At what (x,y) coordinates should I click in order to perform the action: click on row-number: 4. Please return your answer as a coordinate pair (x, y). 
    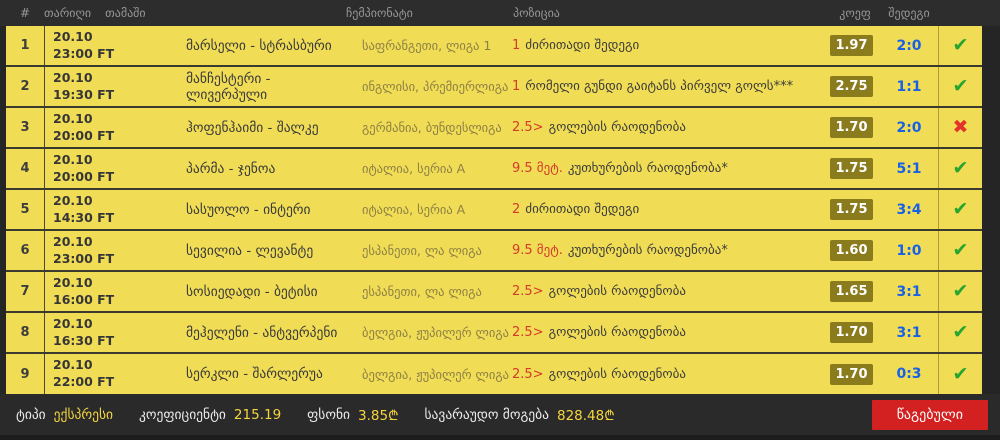
    Looking at the image, I should click on (25, 168).